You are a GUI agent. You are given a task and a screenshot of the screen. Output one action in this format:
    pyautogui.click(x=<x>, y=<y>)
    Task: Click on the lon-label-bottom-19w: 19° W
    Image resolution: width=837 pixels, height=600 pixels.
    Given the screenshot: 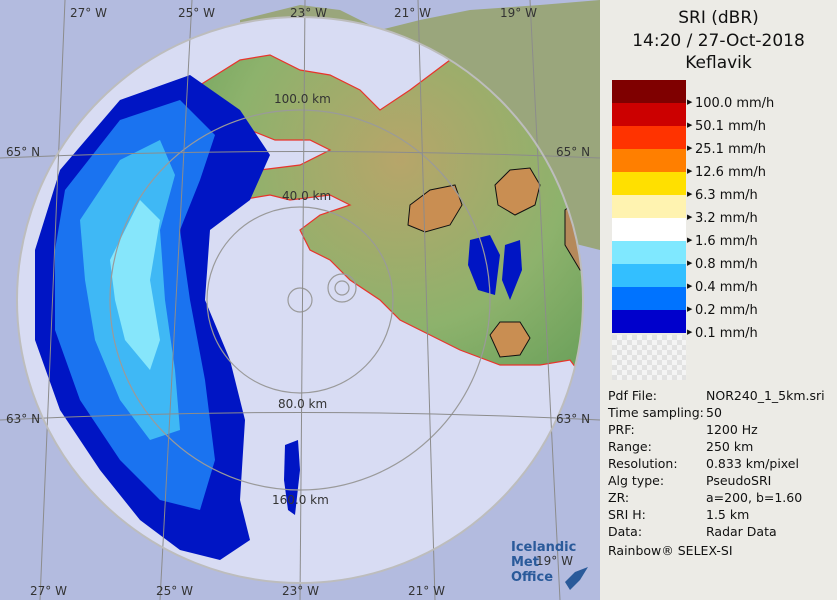 What is the action you would take?
    pyautogui.click(x=554, y=561)
    